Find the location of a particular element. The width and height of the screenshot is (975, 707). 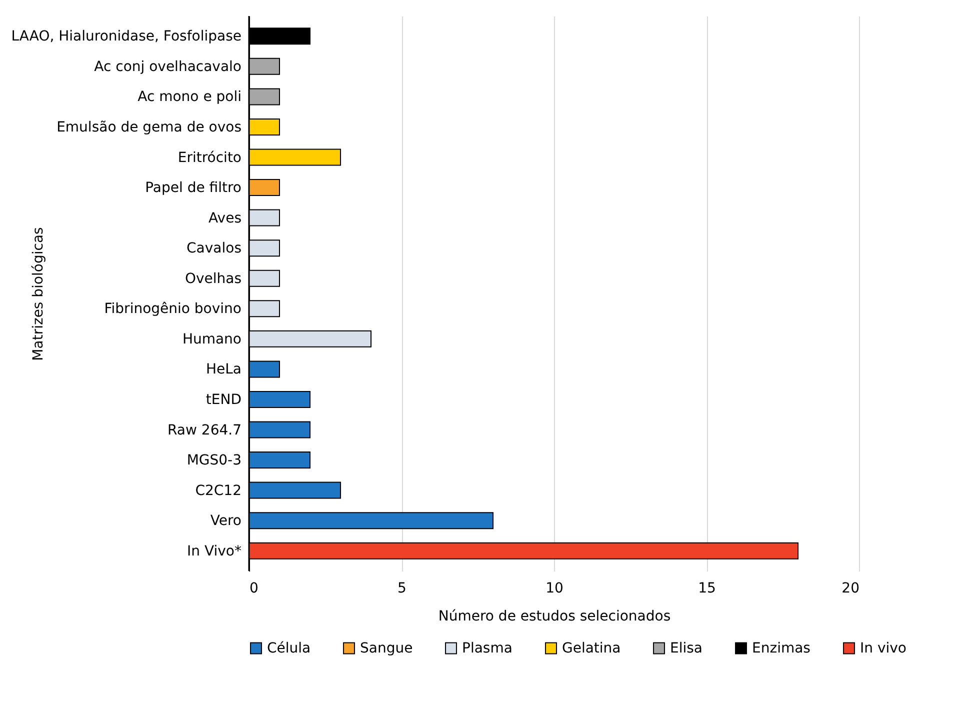

y-tick-label: LAAO, Hialuronidase, Fosfolipase is located at coordinates (126, 36).